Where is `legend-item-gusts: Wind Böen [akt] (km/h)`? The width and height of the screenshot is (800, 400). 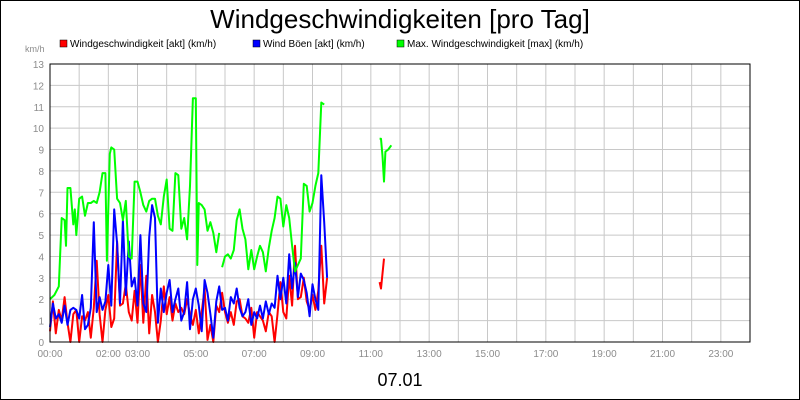 legend-item-gusts: Wind Böen [akt] (km/h) is located at coordinates (308, 44).